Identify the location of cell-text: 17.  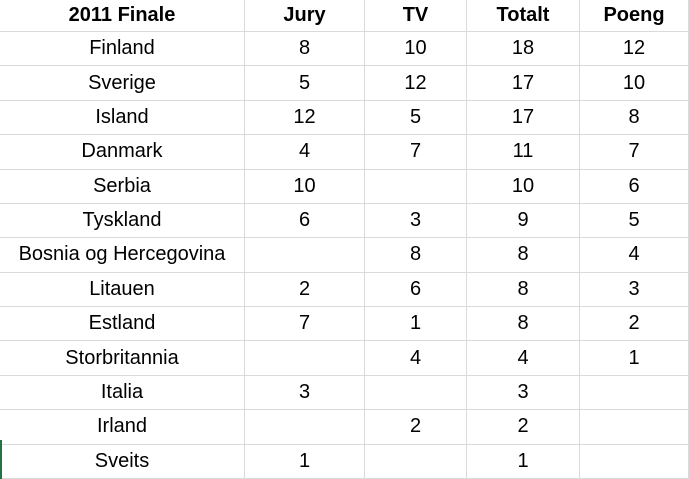
(523, 116).